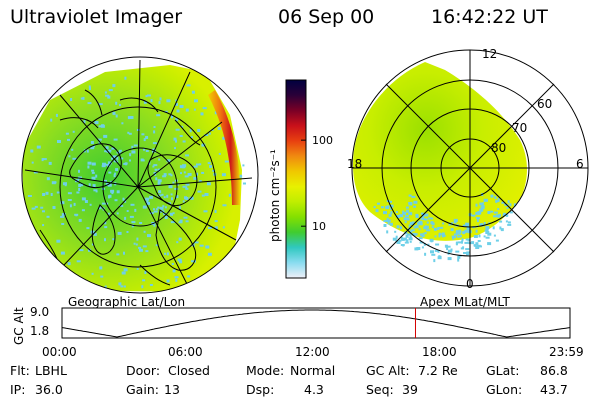  Describe the element at coordinates (172, 389) in the screenshot. I see `info-gain-value: 13` at that location.